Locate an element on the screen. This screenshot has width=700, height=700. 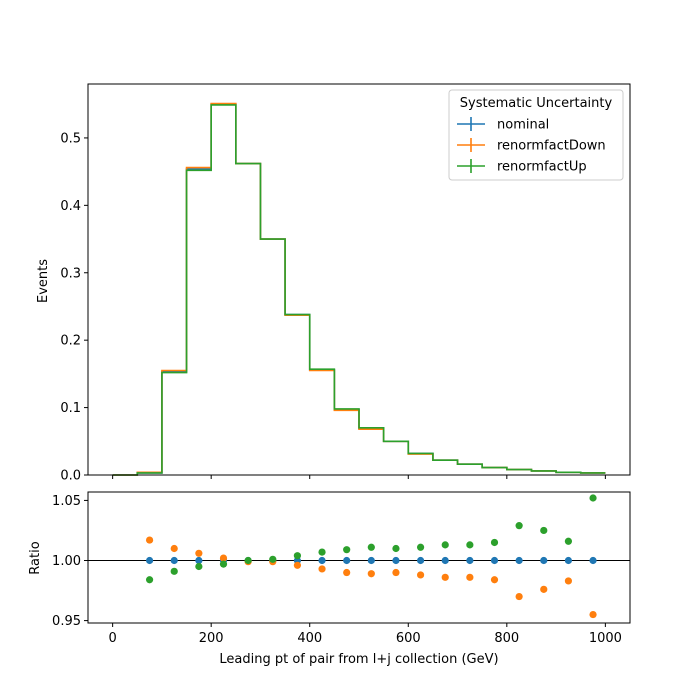
ratio-y-tick-label: 0.95 is located at coordinates (66, 621).